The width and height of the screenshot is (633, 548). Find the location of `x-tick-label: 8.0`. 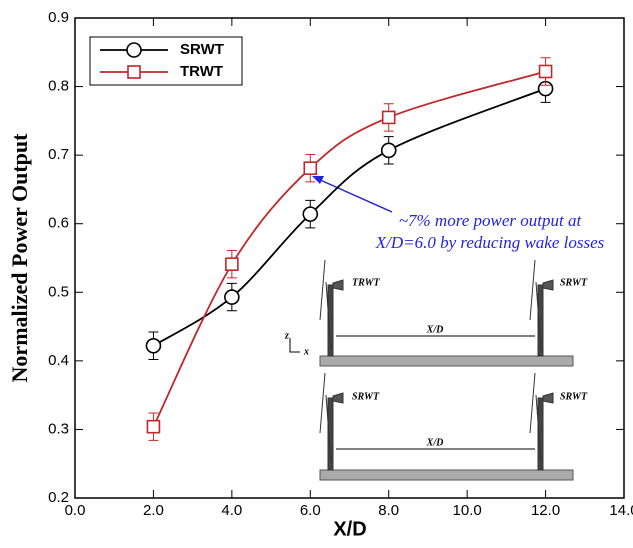

x-tick-label: 8.0 is located at coordinates (388, 510).